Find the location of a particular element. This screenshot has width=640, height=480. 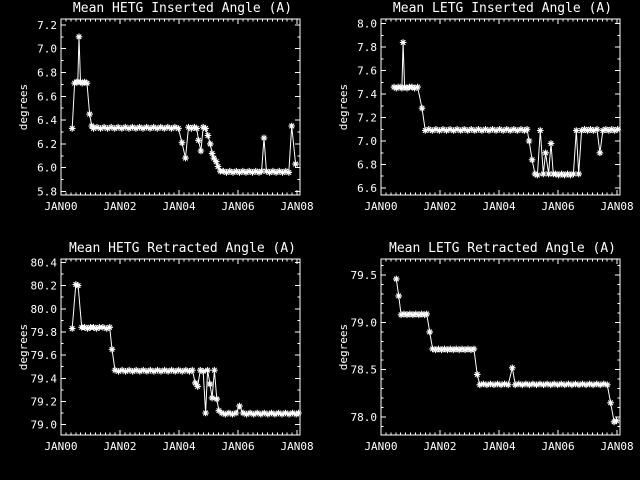

y-tick-label: 79.6 is located at coordinates (44, 355).